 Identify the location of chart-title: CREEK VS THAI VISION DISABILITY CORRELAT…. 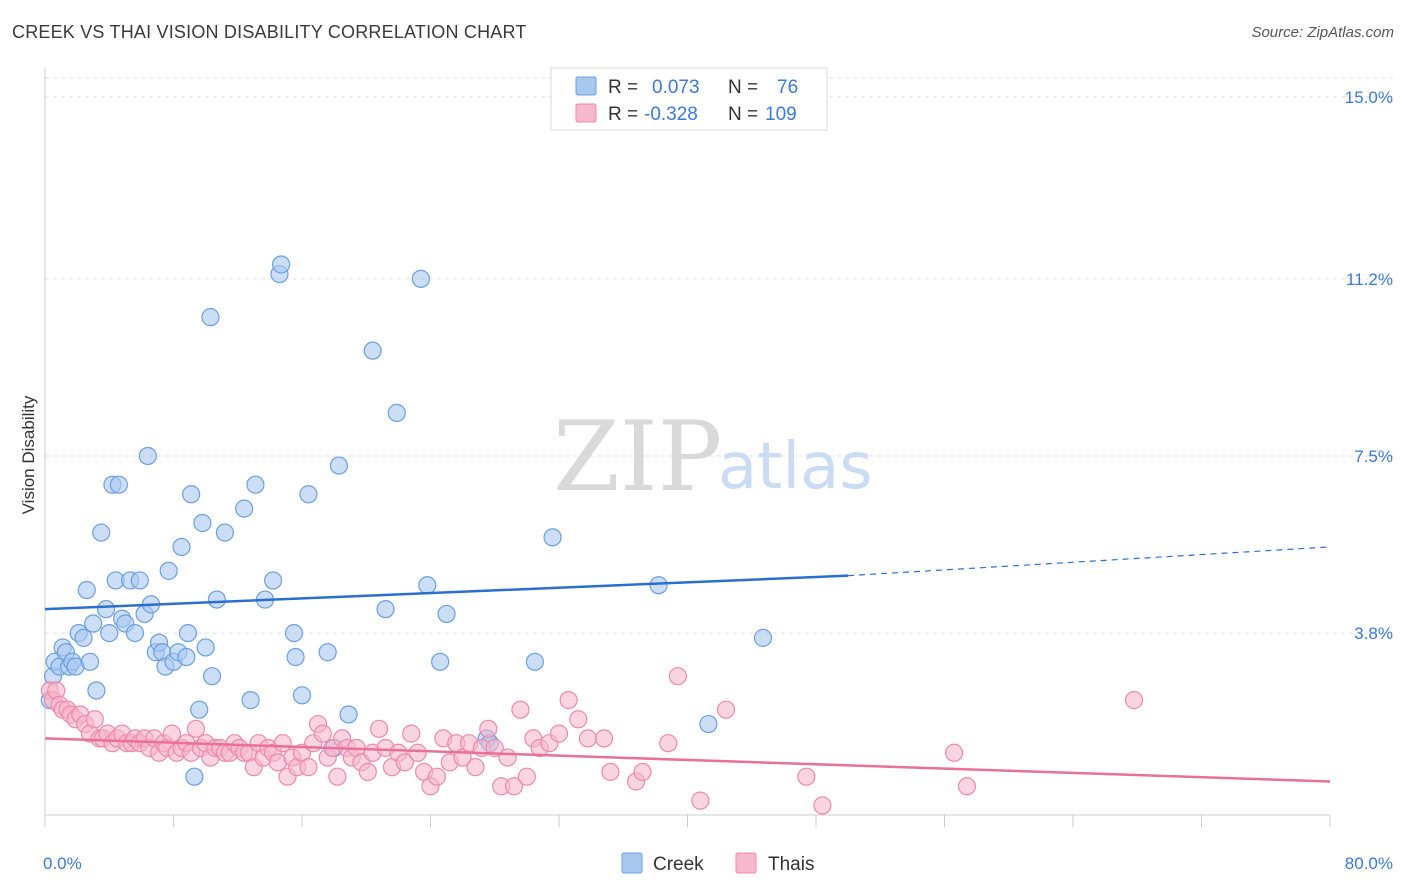
(269, 32).